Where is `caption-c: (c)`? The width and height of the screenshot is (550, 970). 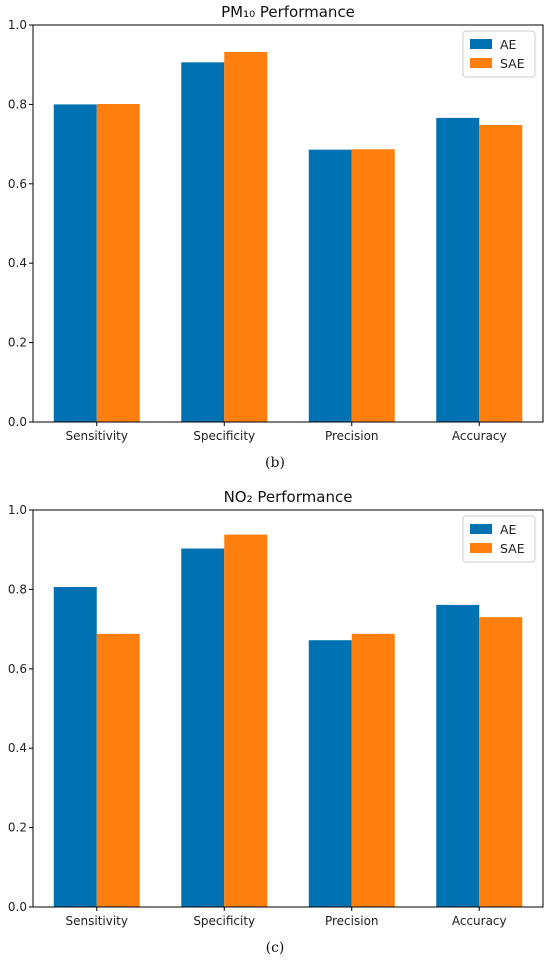
caption-c: (c) is located at coordinates (275, 948).